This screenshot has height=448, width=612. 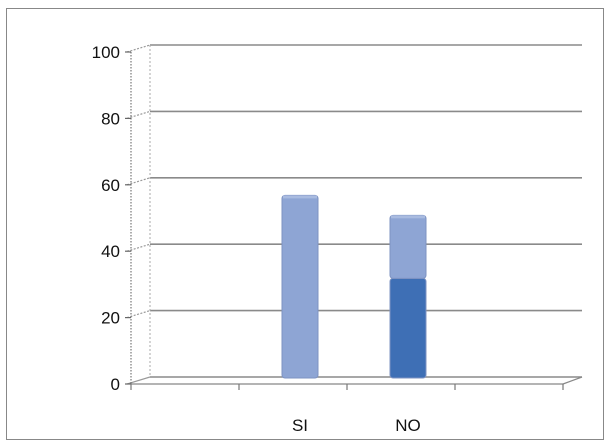 What do you see at coordinates (572, 380) in the screenshot?
I see `floor-right-edge` at bounding box center [572, 380].